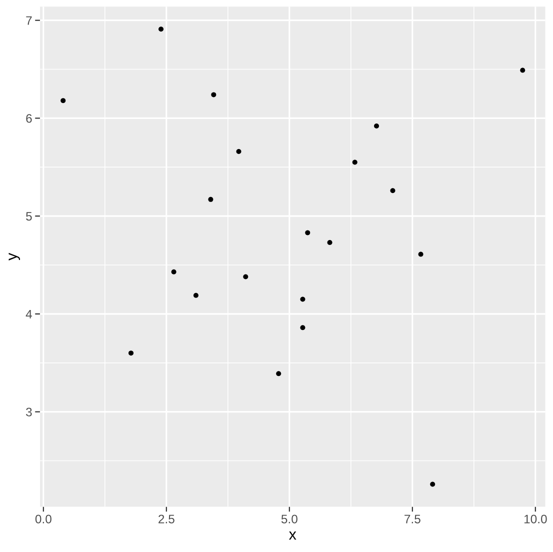 Image resolution: width=553 pixels, height=552 pixels. What do you see at coordinates (29, 412) in the screenshot?
I see `y-tick-label: 3` at bounding box center [29, 412].